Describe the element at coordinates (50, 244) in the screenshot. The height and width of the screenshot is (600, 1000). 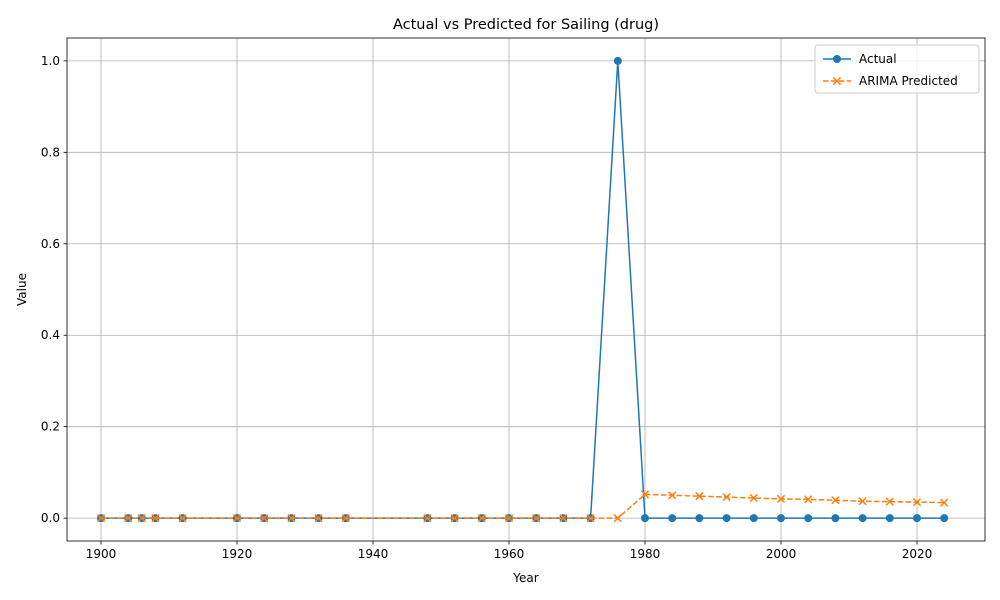
I see `y-tick-label: 0.6` at that location.